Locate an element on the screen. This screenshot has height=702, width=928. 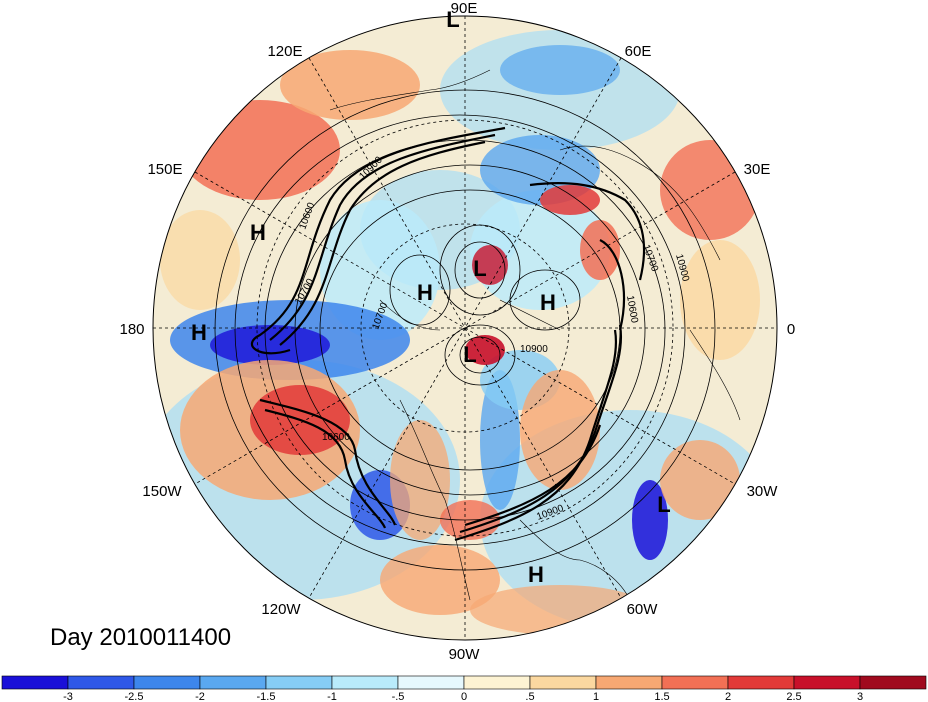
colorbar-tick-label: -3 is located at coordinates (68, 696).